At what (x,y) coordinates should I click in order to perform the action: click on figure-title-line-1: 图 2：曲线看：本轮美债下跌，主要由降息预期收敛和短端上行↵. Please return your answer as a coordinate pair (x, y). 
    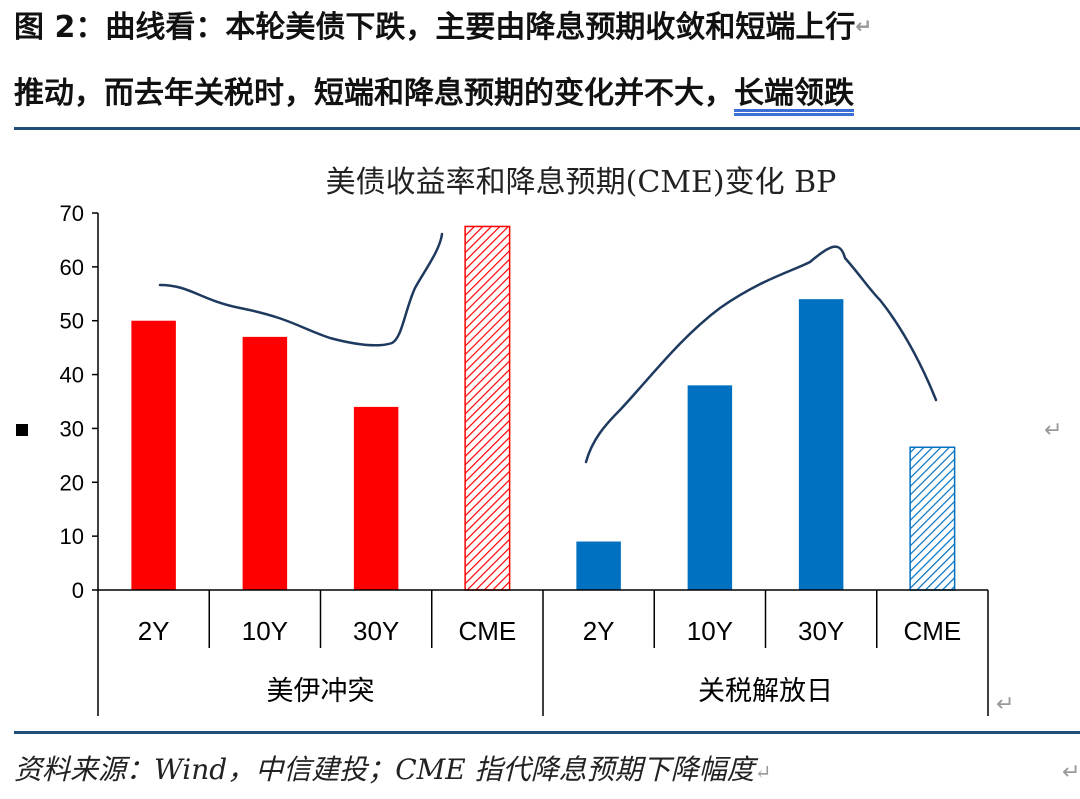
    Looking at the image, I should click on (443, 28).